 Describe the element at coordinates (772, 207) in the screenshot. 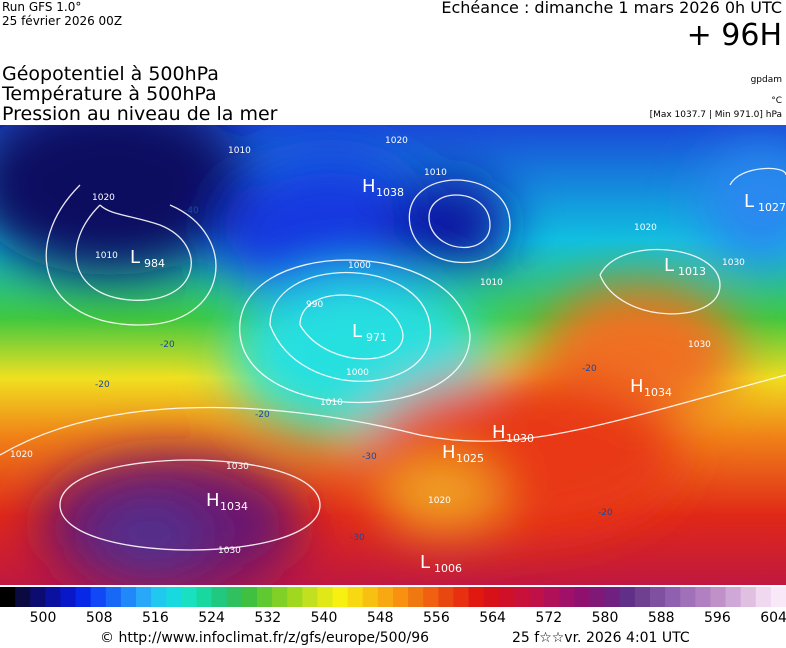

I see `center-value: 1027` at that location.